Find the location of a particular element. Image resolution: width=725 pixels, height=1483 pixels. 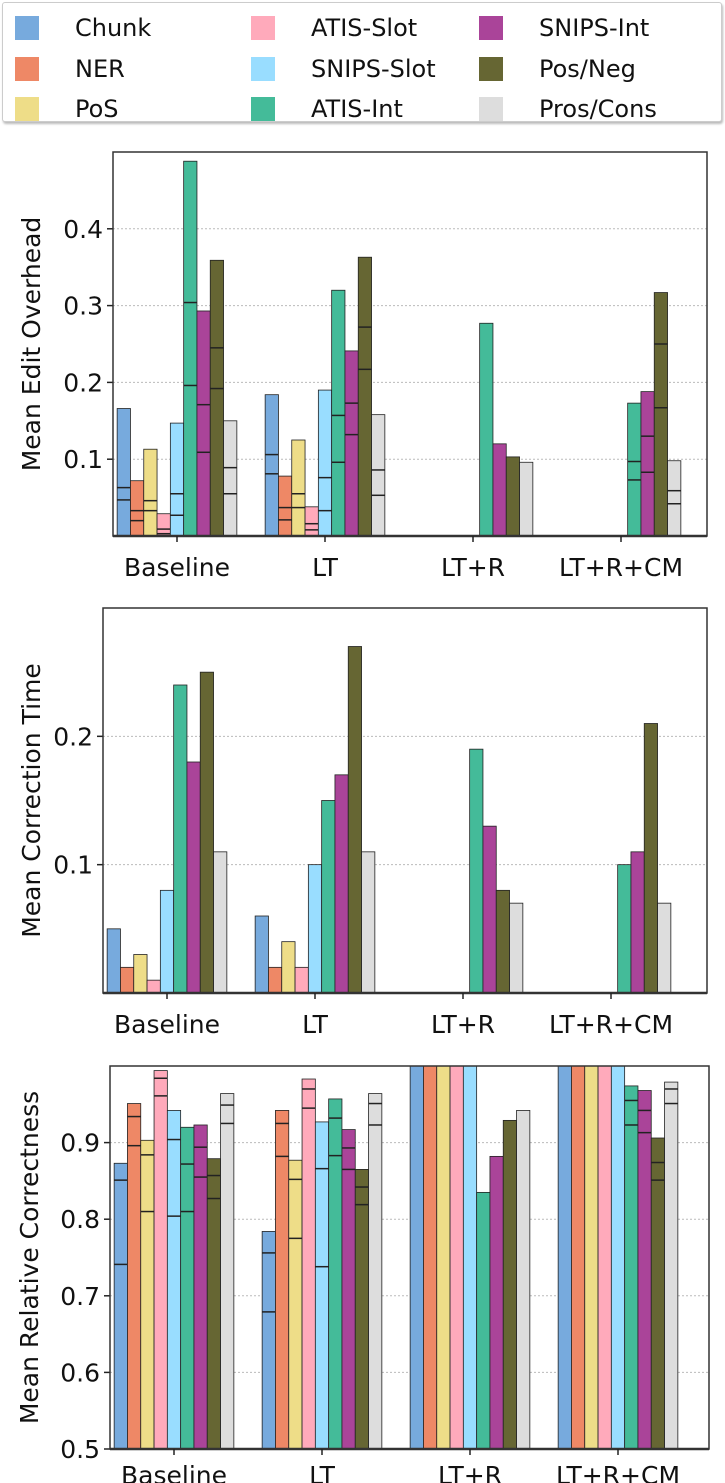

legend-label: SNIPS-Slot is located at coordinates (373, 69).